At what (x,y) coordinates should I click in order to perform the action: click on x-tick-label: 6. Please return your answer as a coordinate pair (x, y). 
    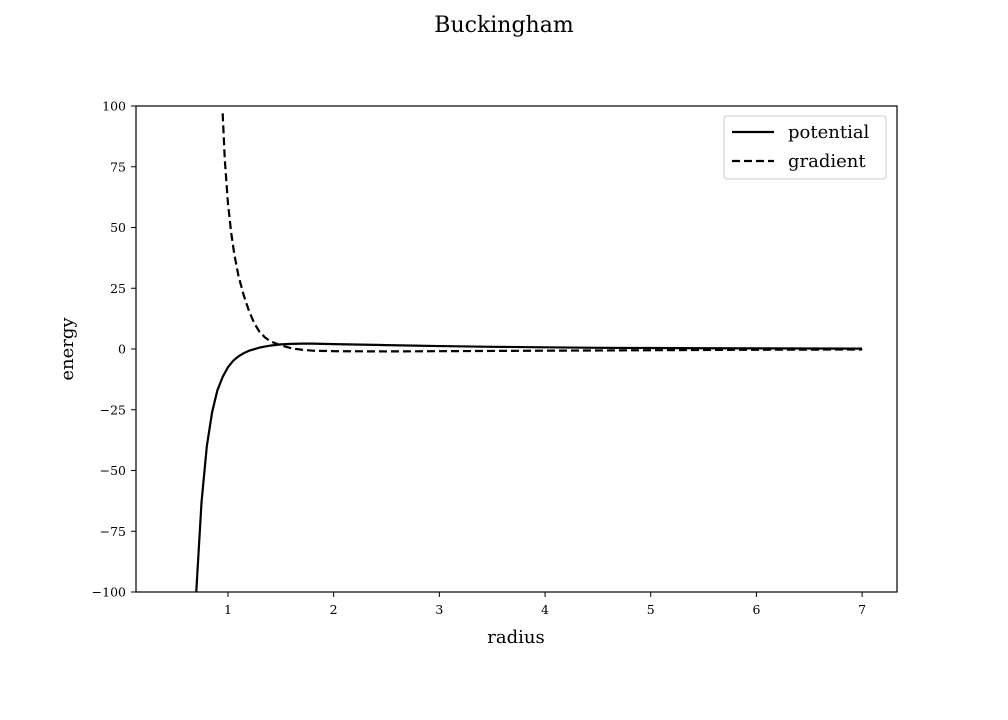
    Looking at the image, I should click on (756, 609).